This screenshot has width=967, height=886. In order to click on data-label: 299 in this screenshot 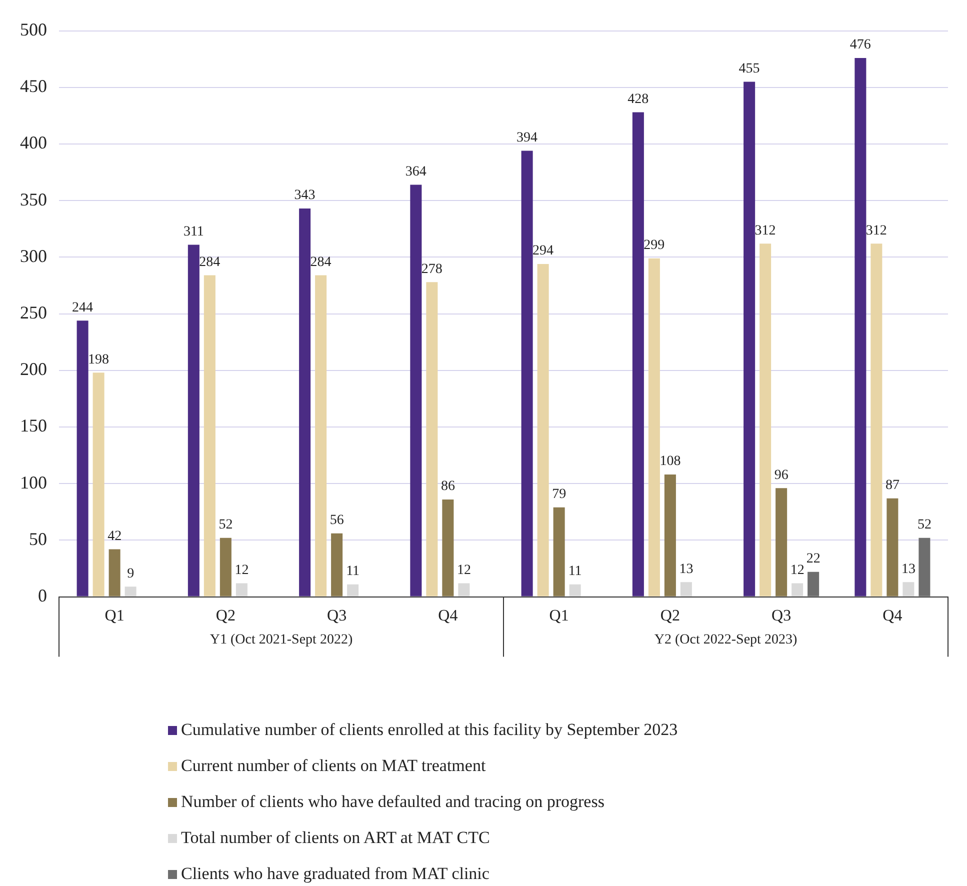, I will do `click(654, 246)`.